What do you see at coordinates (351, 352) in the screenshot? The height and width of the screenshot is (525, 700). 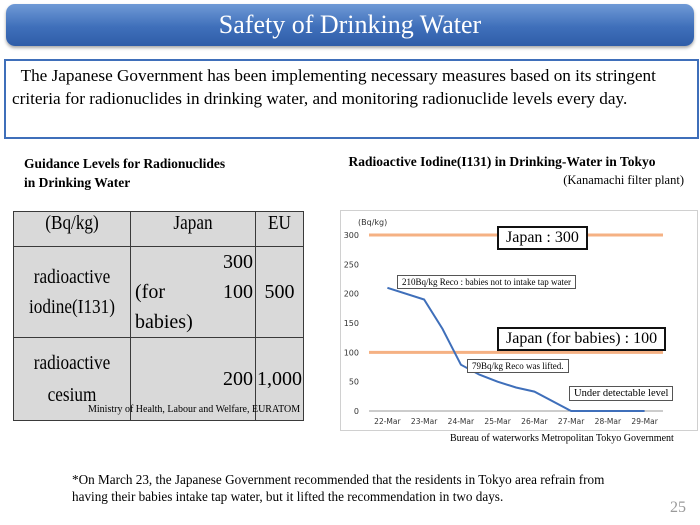 I see `y-tick-label: 100` at bounding box center [351, 352].